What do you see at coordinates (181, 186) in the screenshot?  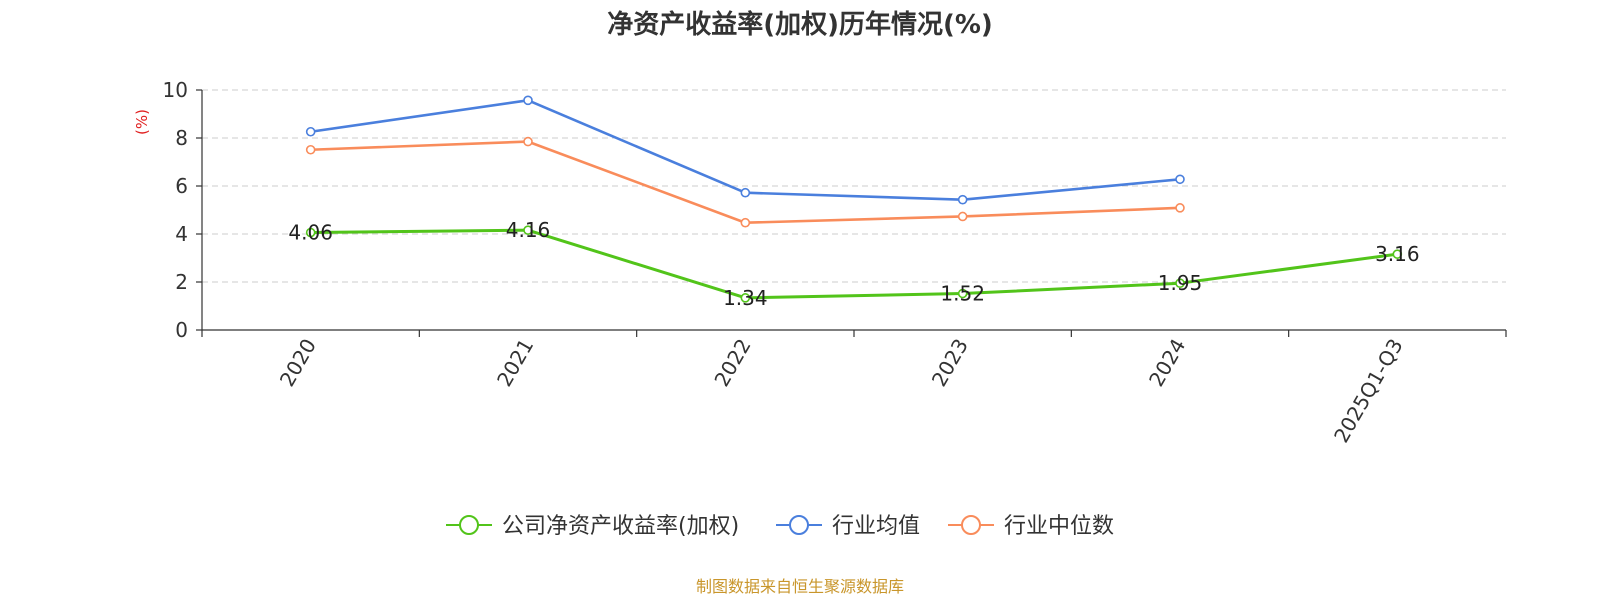 I see `y-tick-label: 6` at bounding box center [181, 186].